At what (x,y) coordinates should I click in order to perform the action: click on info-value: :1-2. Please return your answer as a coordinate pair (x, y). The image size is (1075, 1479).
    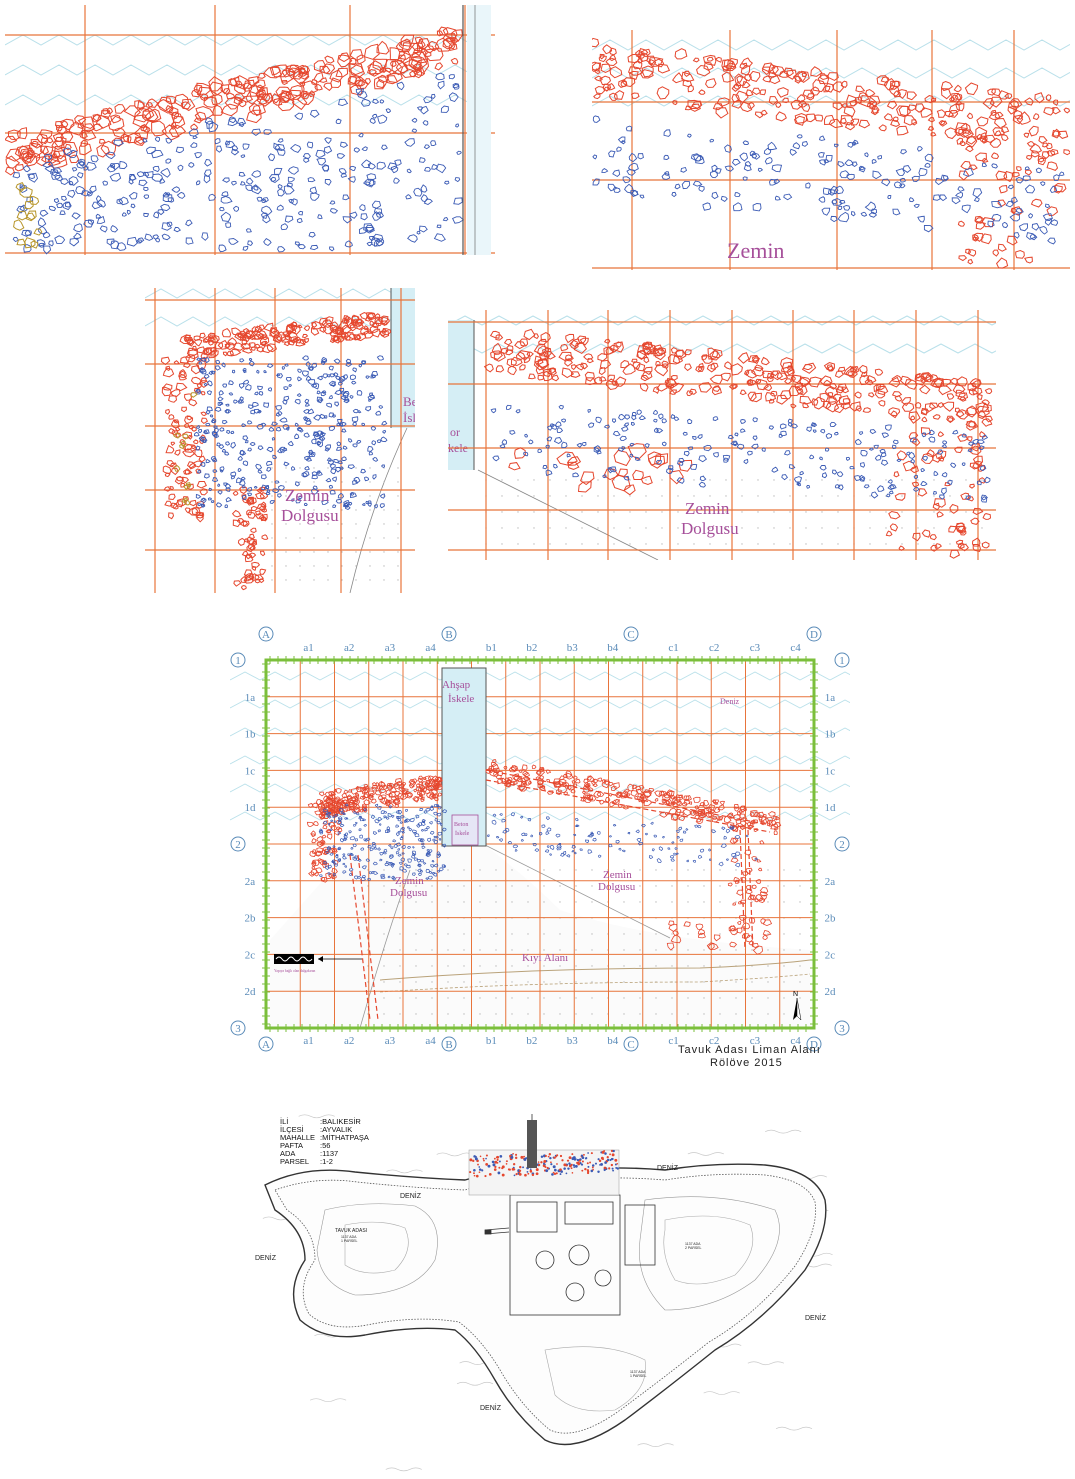
    Looking at the image, I should click on (326, 1161).